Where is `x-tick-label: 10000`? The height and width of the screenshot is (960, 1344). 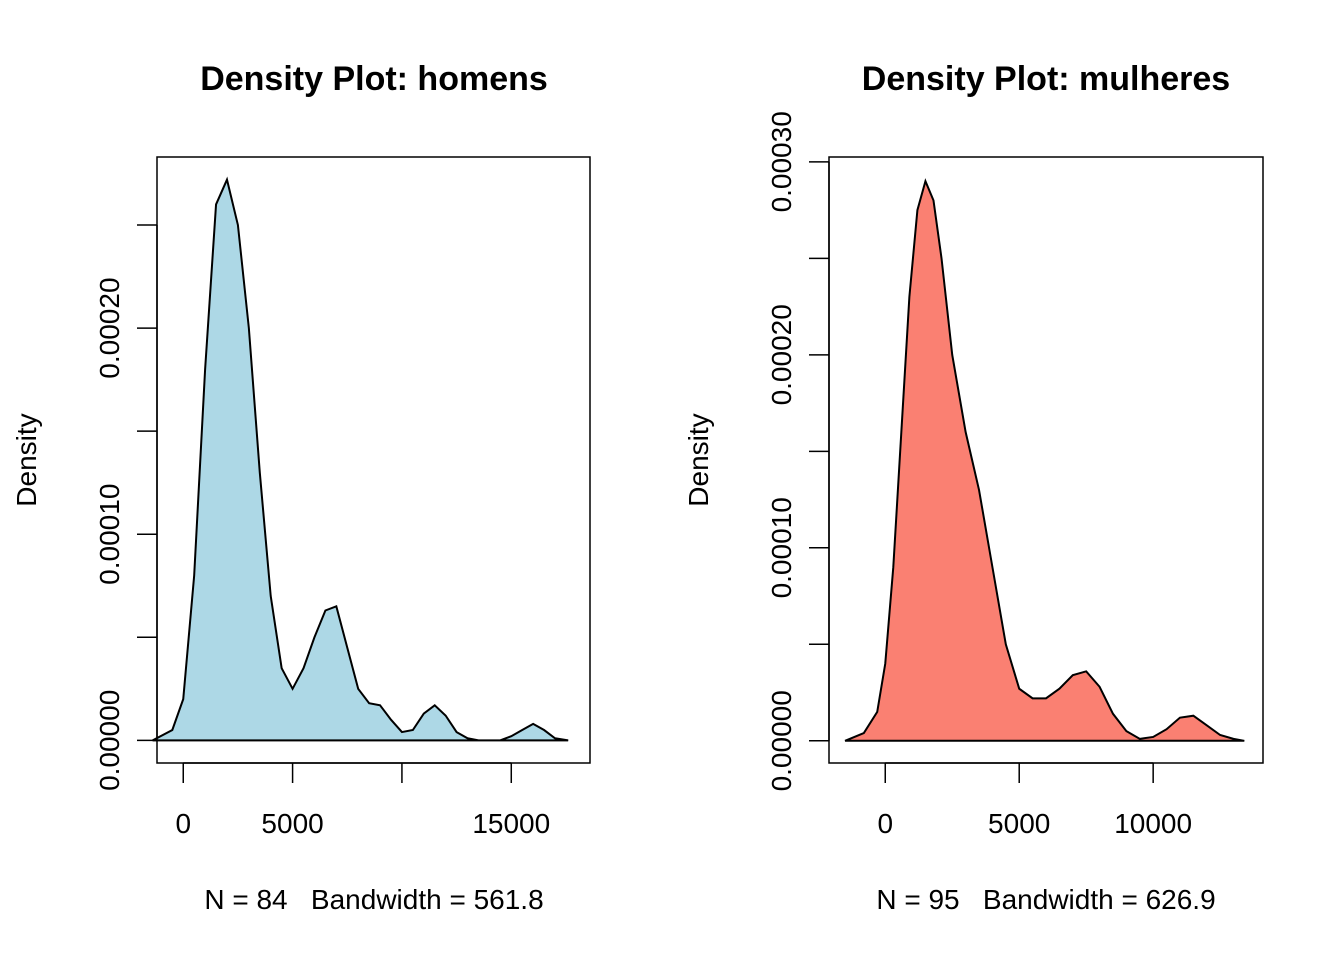
x-tick-label: 10000 is located at coordinates (1153, 823).